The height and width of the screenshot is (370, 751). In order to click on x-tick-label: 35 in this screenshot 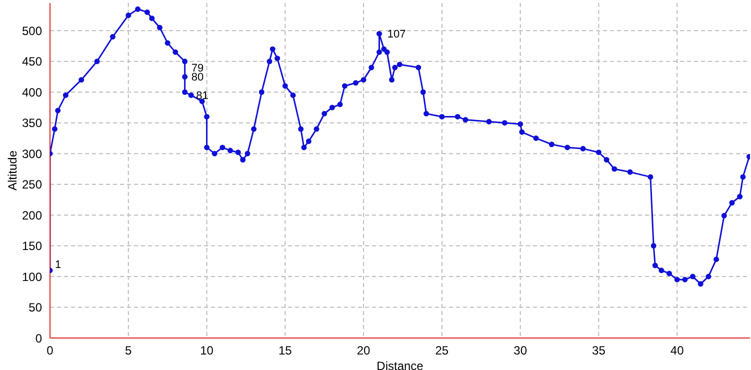, I will do `click(599, 351)`.